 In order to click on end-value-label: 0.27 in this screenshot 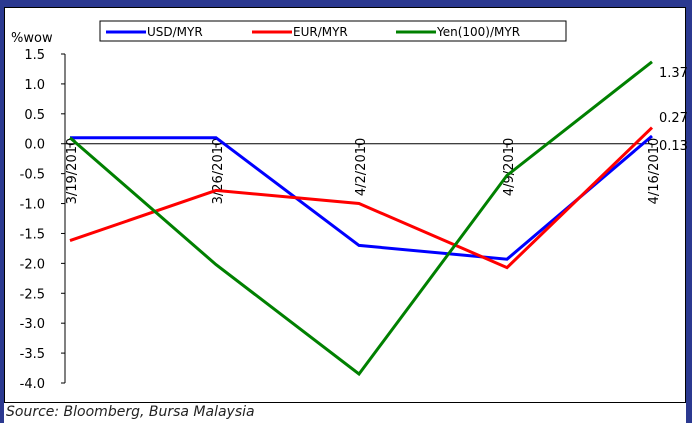, I will do `click(673, 118)`.